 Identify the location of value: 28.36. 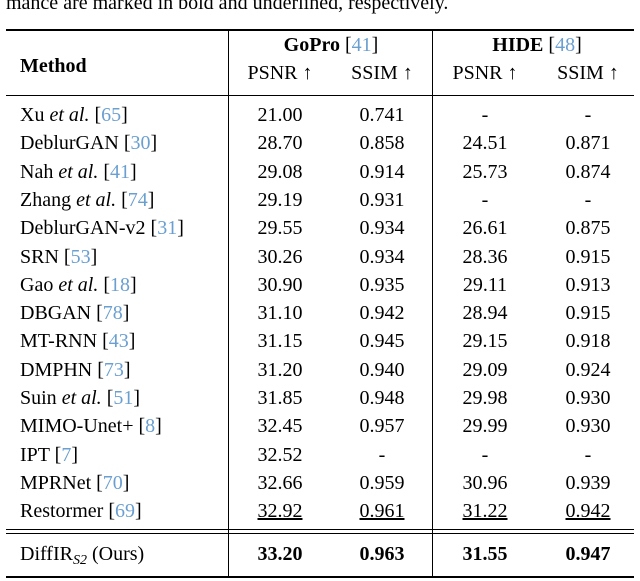
(485, 256).